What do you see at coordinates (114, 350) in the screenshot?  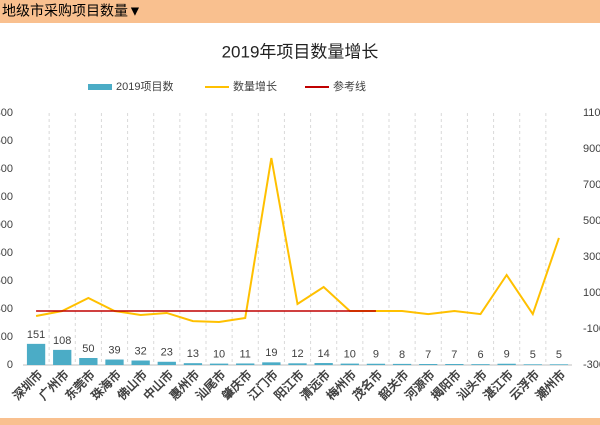 I see `data-label: 39` at bounding box center [114, 350].